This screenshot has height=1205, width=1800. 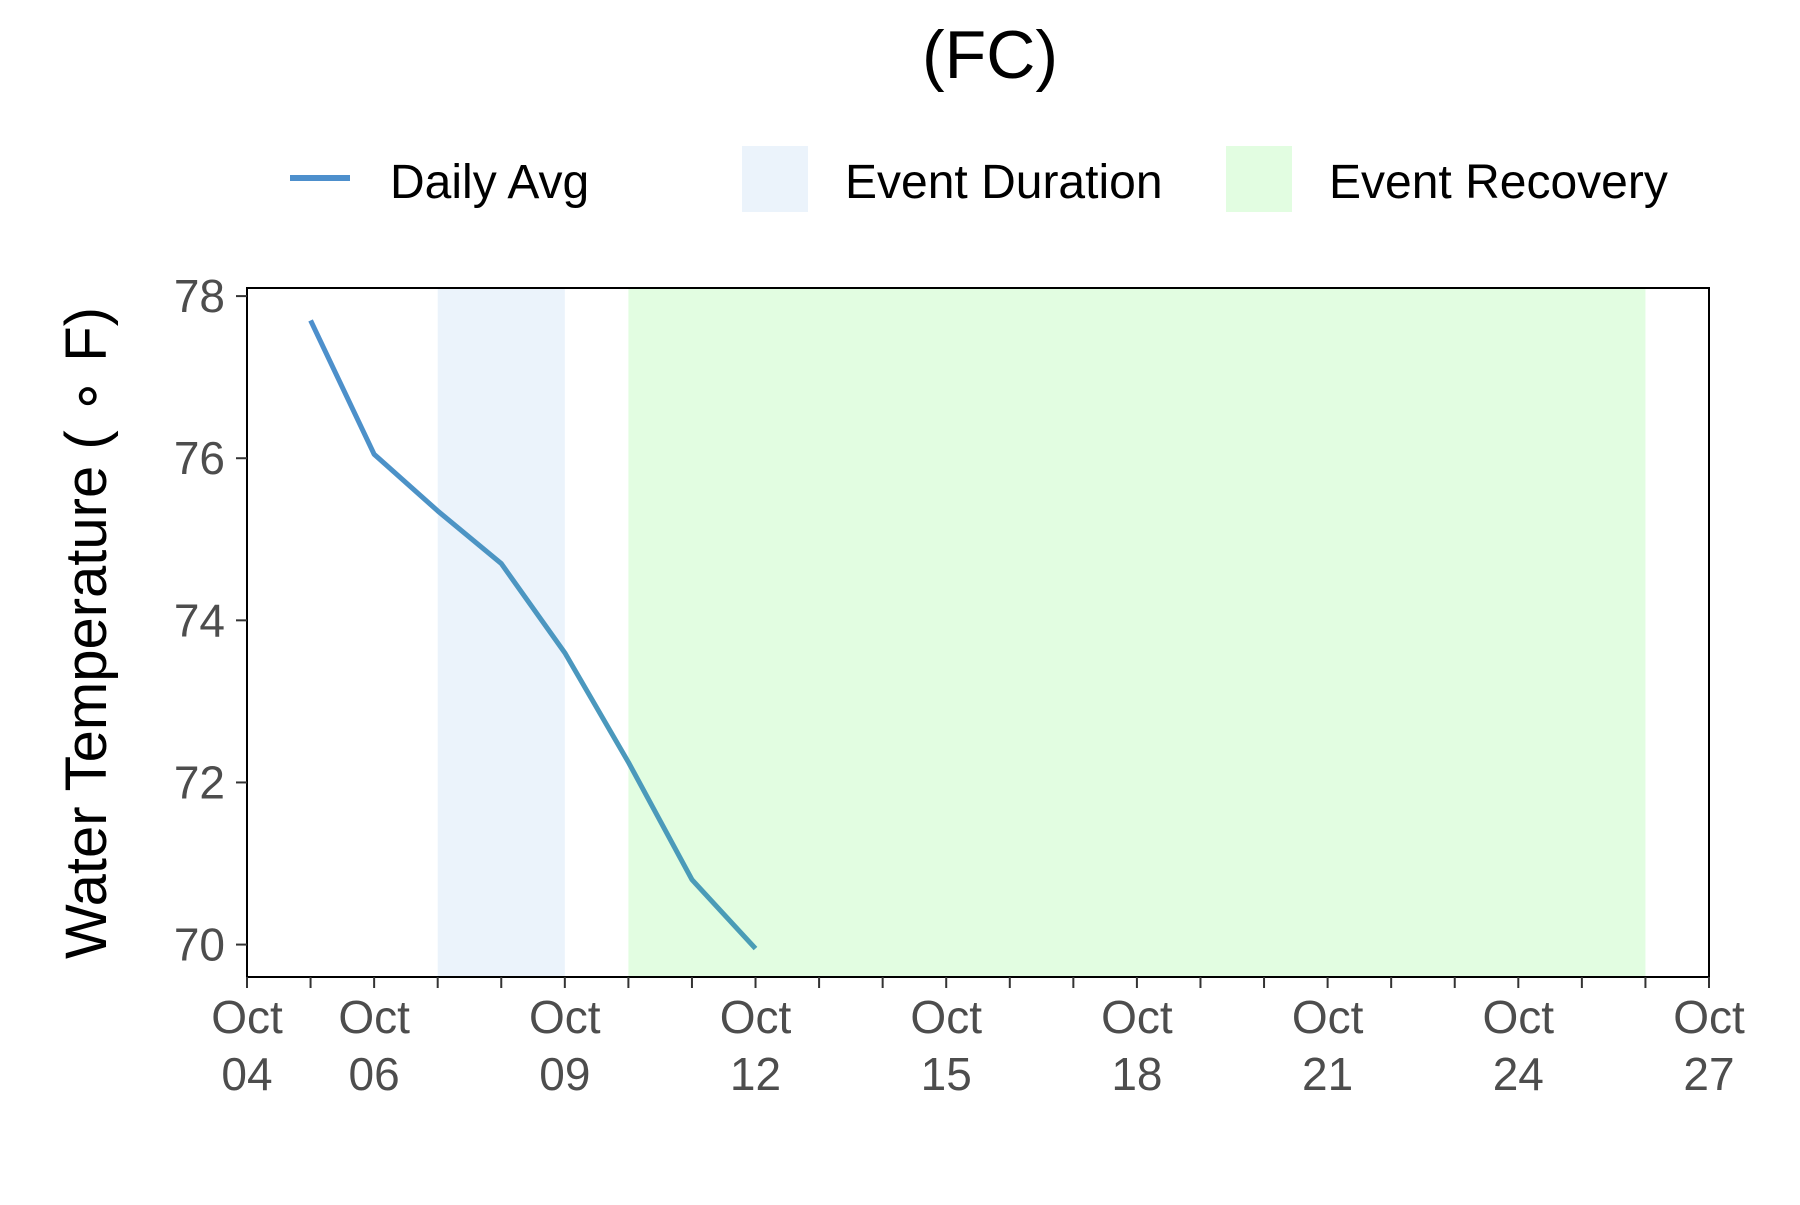 I want to click on x-tick-label: Oct 09, so click(x=565, y=1045).